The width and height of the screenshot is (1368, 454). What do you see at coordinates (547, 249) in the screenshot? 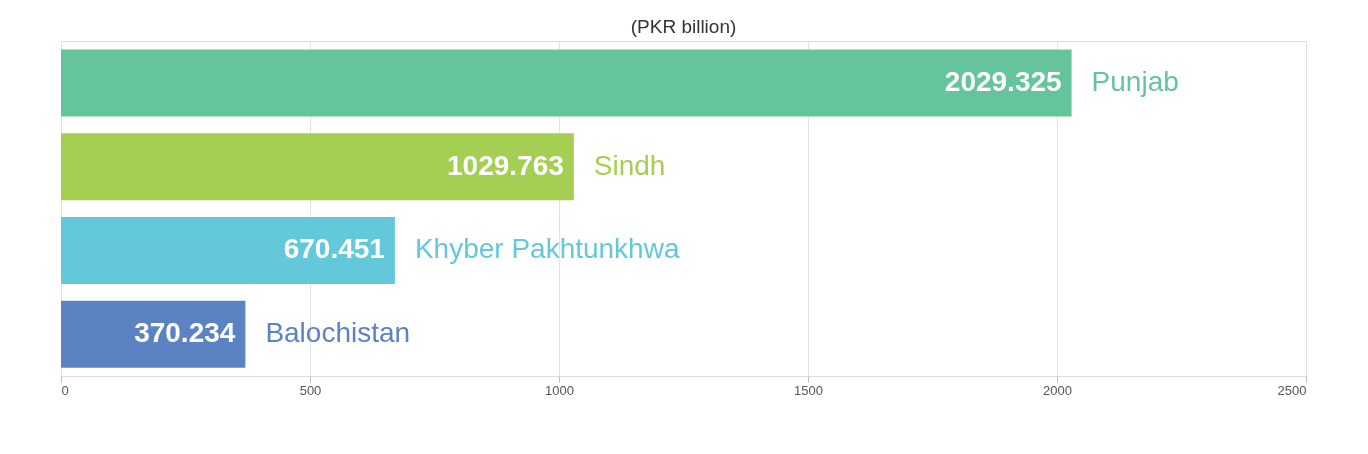
I see `y-tick-label: Khyber Pakhtunkhwa` at bounding box center [547, 249].